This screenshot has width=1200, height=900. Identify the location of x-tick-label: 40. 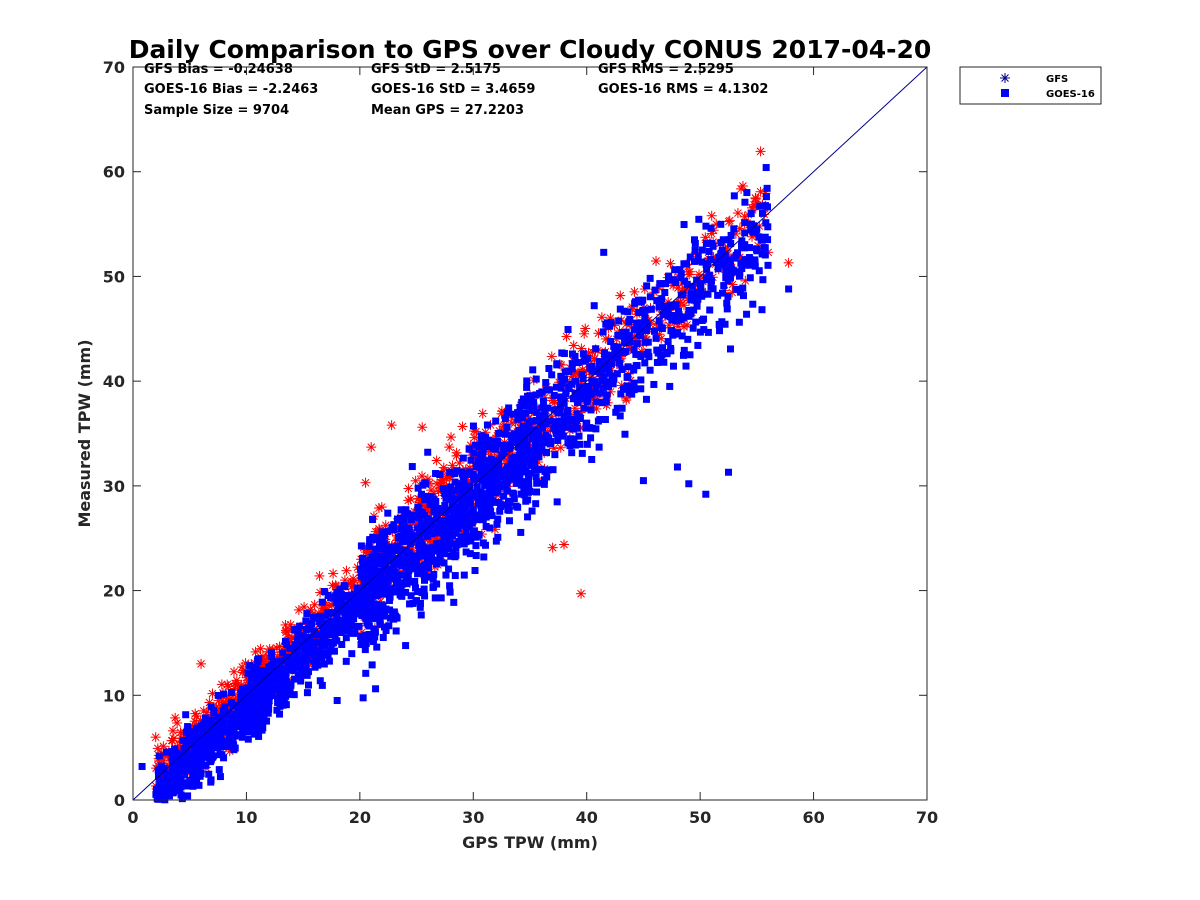
(587, 817).